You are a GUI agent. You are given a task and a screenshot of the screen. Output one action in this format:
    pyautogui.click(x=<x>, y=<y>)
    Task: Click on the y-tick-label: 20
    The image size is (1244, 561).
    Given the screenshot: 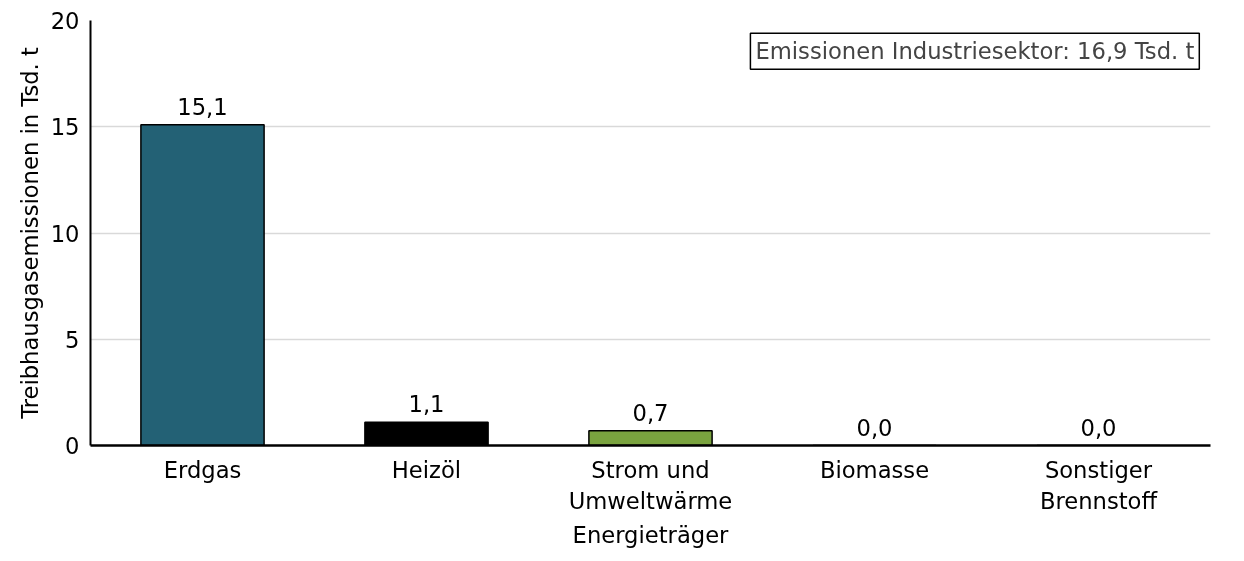 What is the action you would take?
    pyautogui.click(x=65, y=21)
    